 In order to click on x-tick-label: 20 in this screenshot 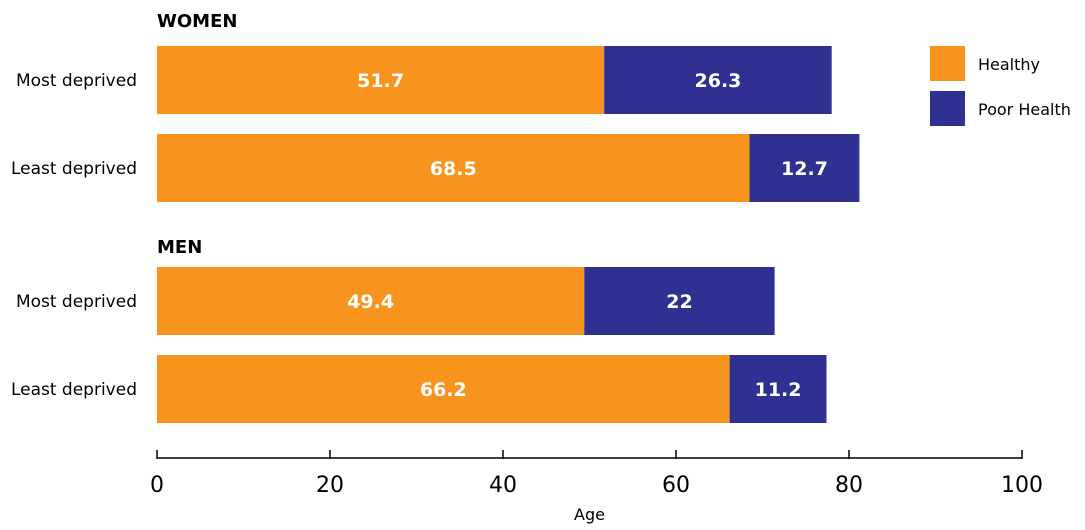, I will do `click(330, 485)`.